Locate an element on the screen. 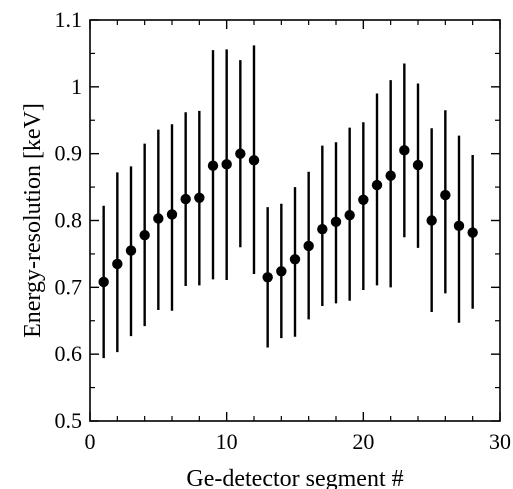 The width and height of the screenshot is (513, 489). y-tick-label: 1.1 is located at coordinates (69, 19).